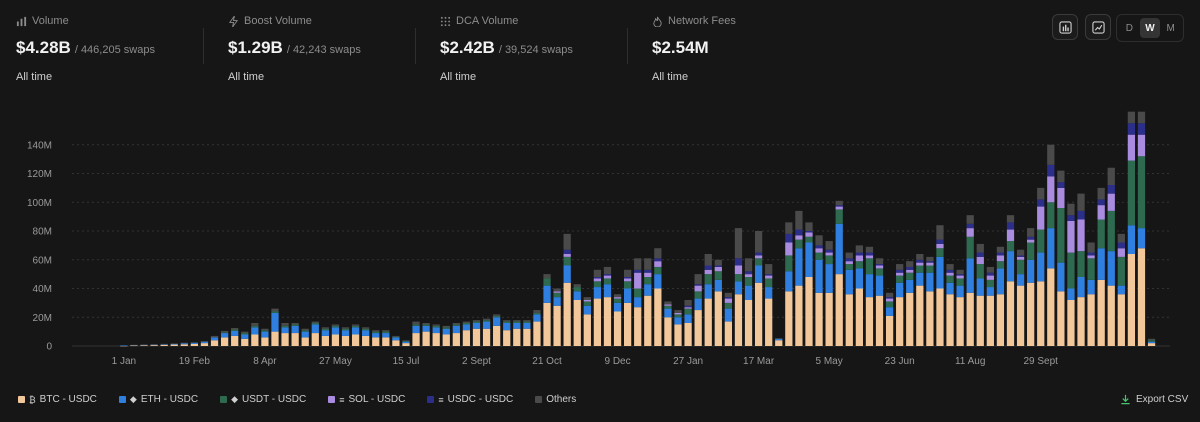 This screenshot has height=422, width=1200. Describe the element at coordinates (57, 399) in the screenshot. I see `legend-item-btc: ₿ BTC - USDC` at that location.